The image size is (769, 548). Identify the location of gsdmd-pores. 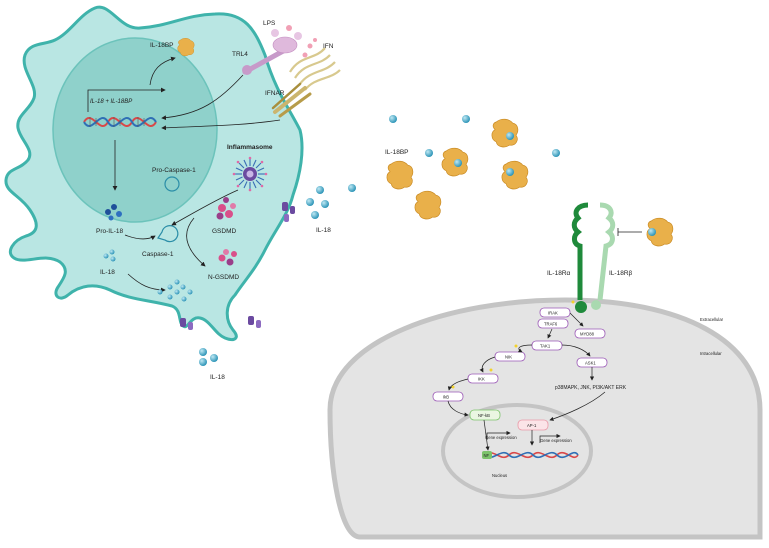
(237, 266).